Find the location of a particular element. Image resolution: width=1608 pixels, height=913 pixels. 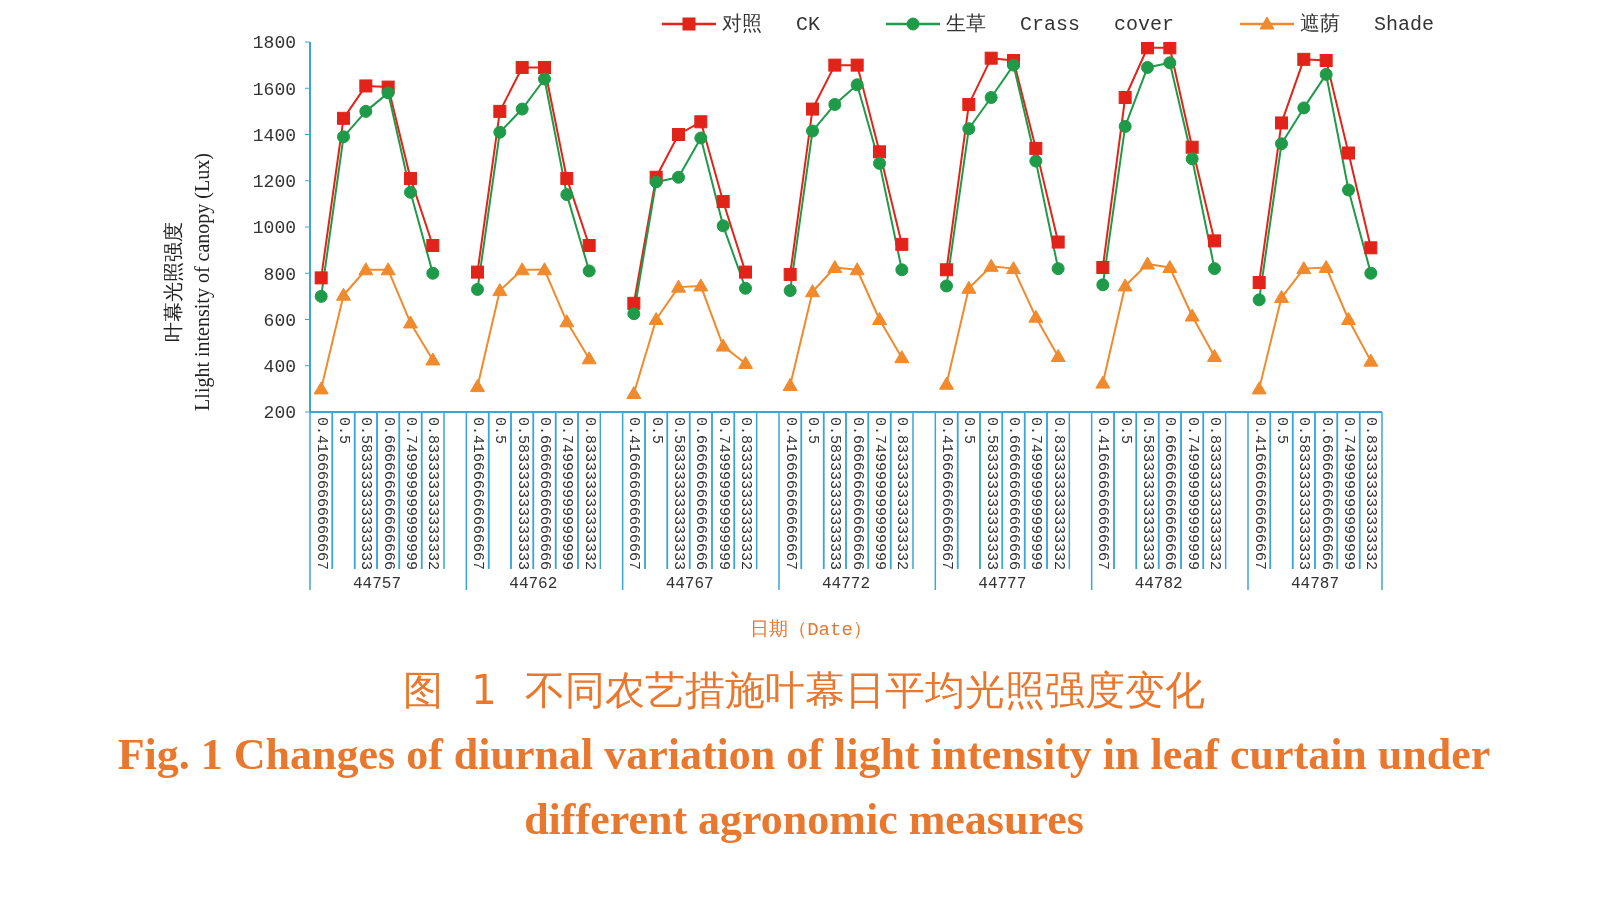

y-tick-label: 800 is located at coordinates (279, 274).